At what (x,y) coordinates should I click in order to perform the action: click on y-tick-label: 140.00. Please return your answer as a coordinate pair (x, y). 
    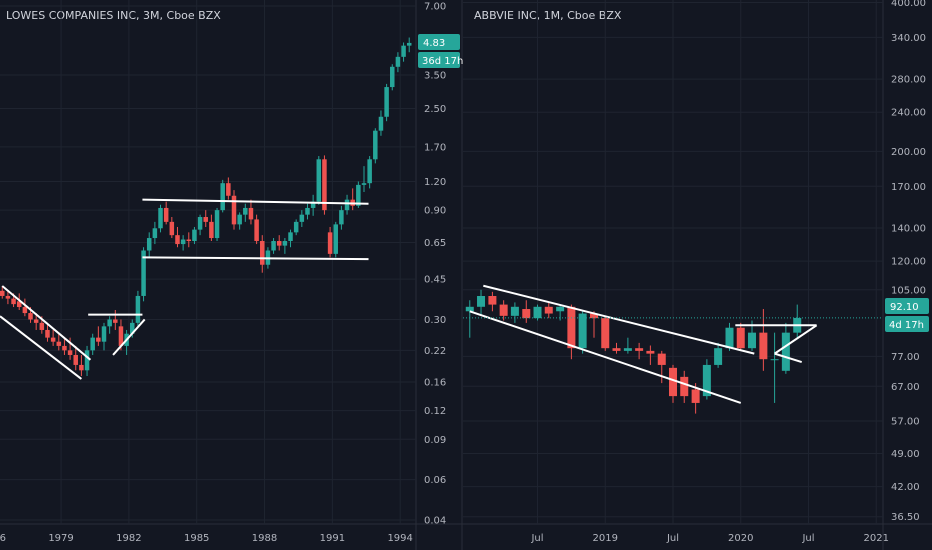
    Looking at the image, I should click on (908, 228).